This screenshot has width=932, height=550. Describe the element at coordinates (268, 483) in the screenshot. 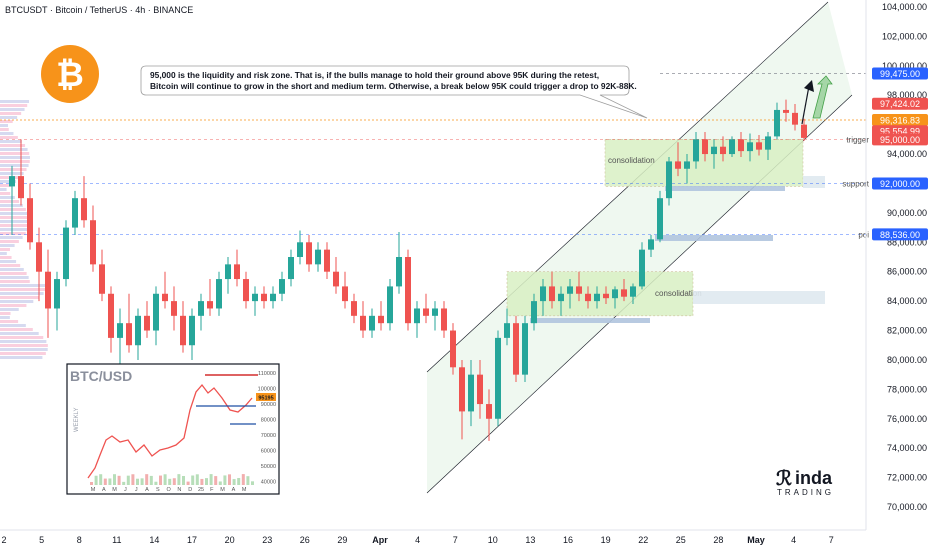

I see `inset-y-tick: 40000` at that location.